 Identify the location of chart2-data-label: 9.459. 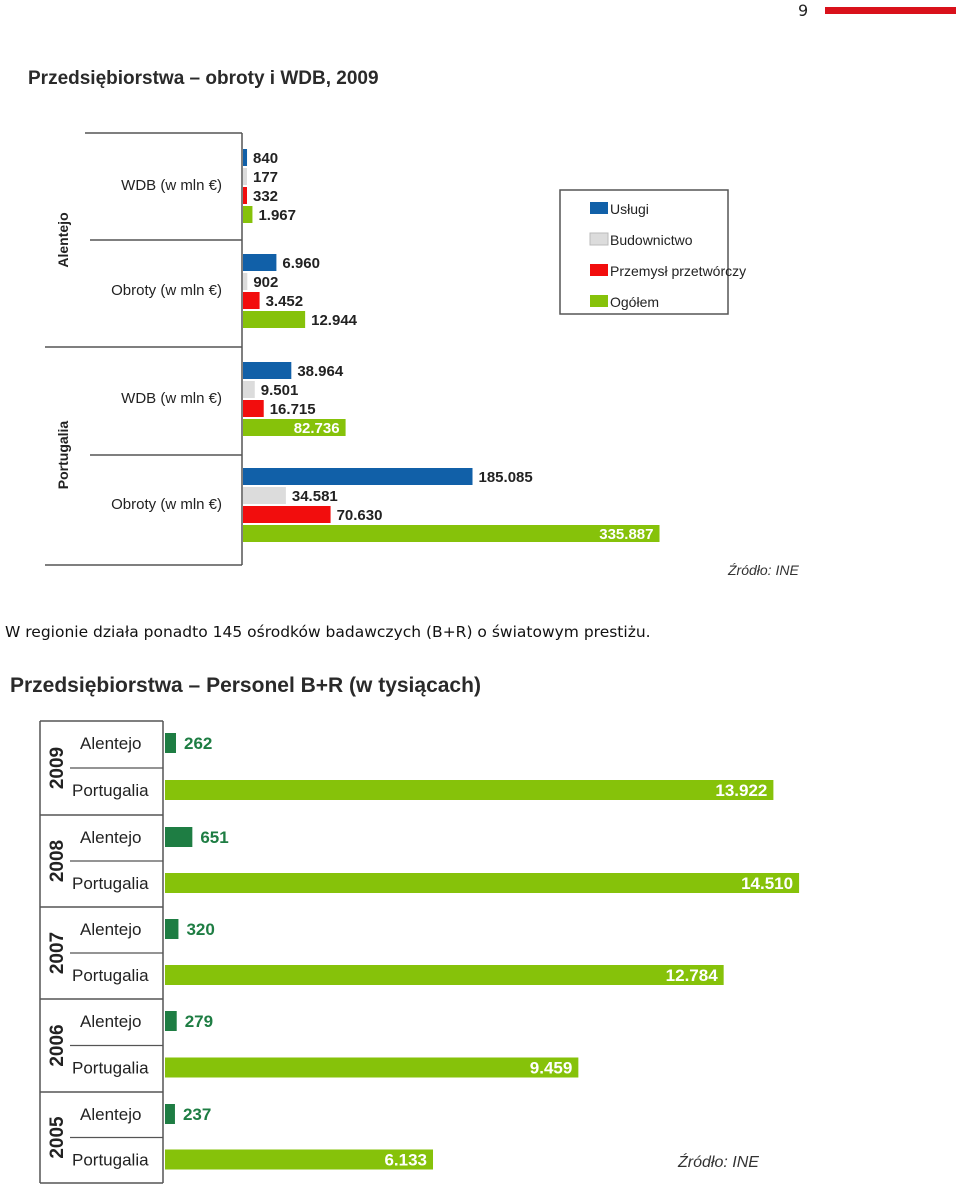
(551, 1068).